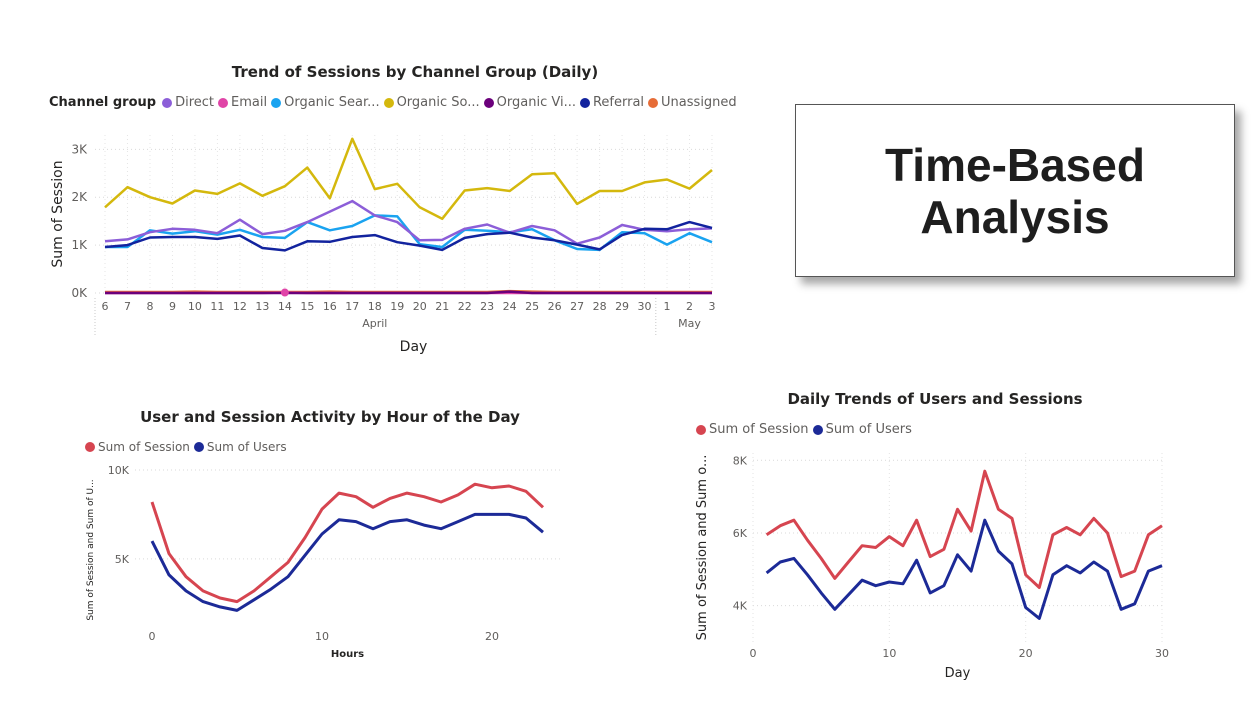 This screenshot has width=1258, height=705. What do you see at coordinates (408, 179) in the screenshot?
I see `series-line-organic-so-` at bounding box center [408, 179].